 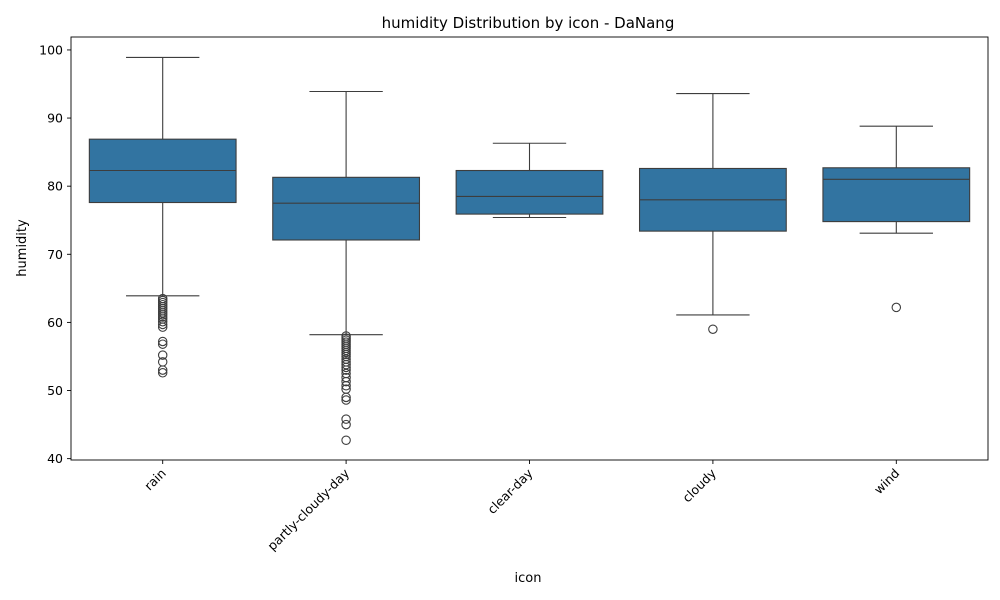 What do you see at coordinates (887, 482) in the screenshot?
I see `x-tick-label: wind` at bounding box center [887, 482].